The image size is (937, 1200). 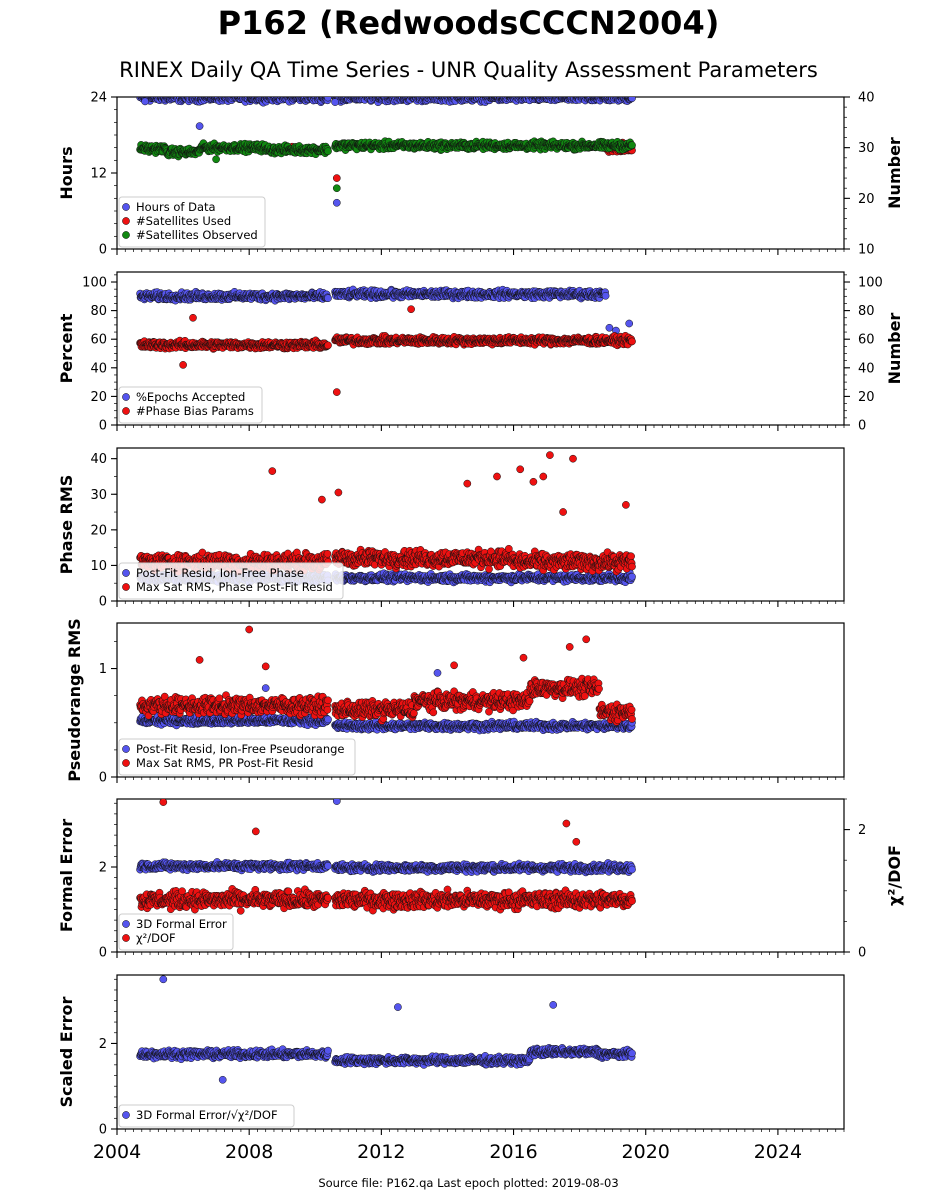 What do you see at coordinates (870, 283) in the screenshot?
I see `y-right-tick-label: 100` at bounding box center [870, 283].